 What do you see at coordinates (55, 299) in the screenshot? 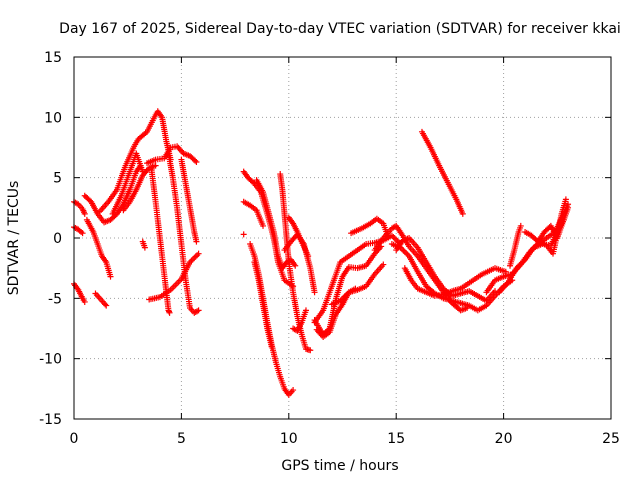
I see `y-tick-label: -5` at bounding box center [55, 299].